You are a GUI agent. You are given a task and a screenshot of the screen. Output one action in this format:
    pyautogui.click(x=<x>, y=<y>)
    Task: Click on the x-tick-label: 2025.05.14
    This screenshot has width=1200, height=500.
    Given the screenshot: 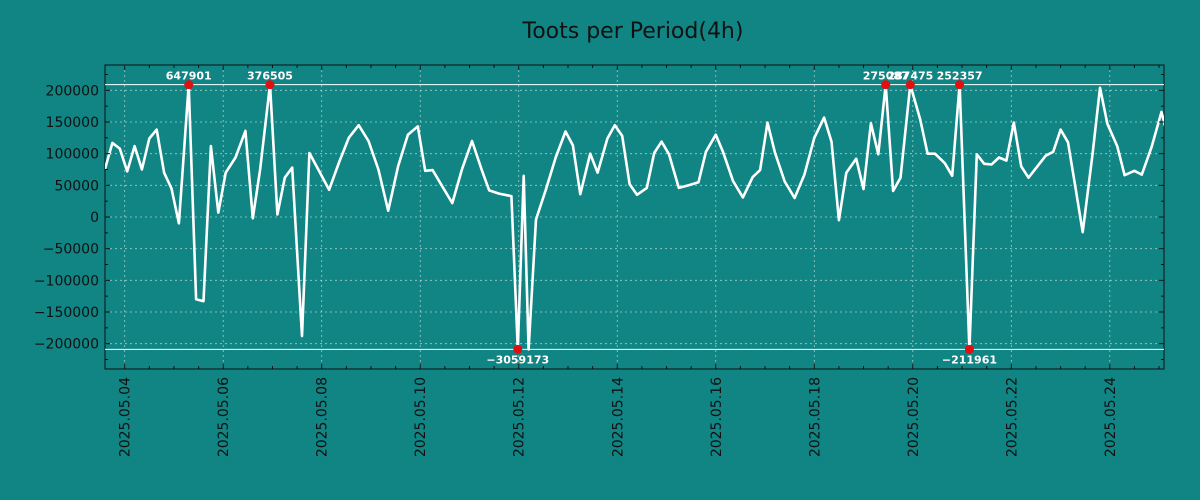 What is the action you would take?
    pyautogui.click(x=618, y=417)
    